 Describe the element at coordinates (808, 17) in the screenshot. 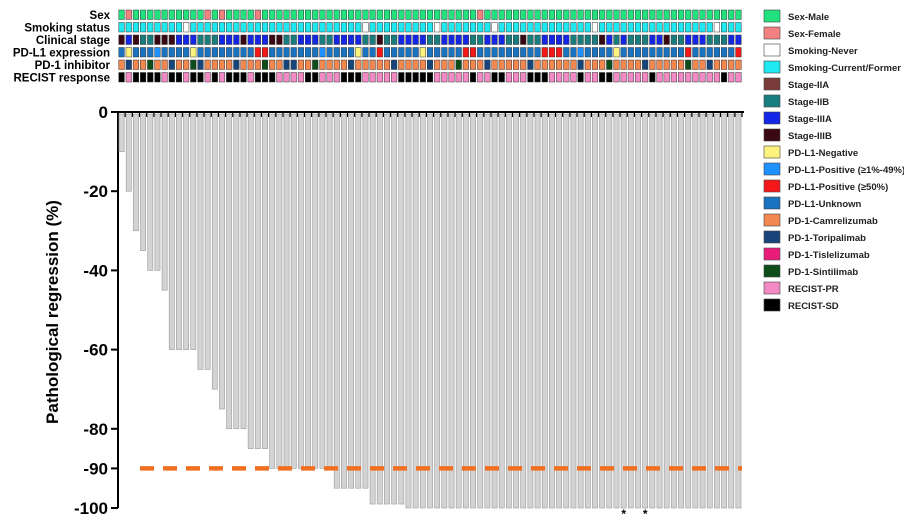

I see `legend-label: Sex-Male` at that location.